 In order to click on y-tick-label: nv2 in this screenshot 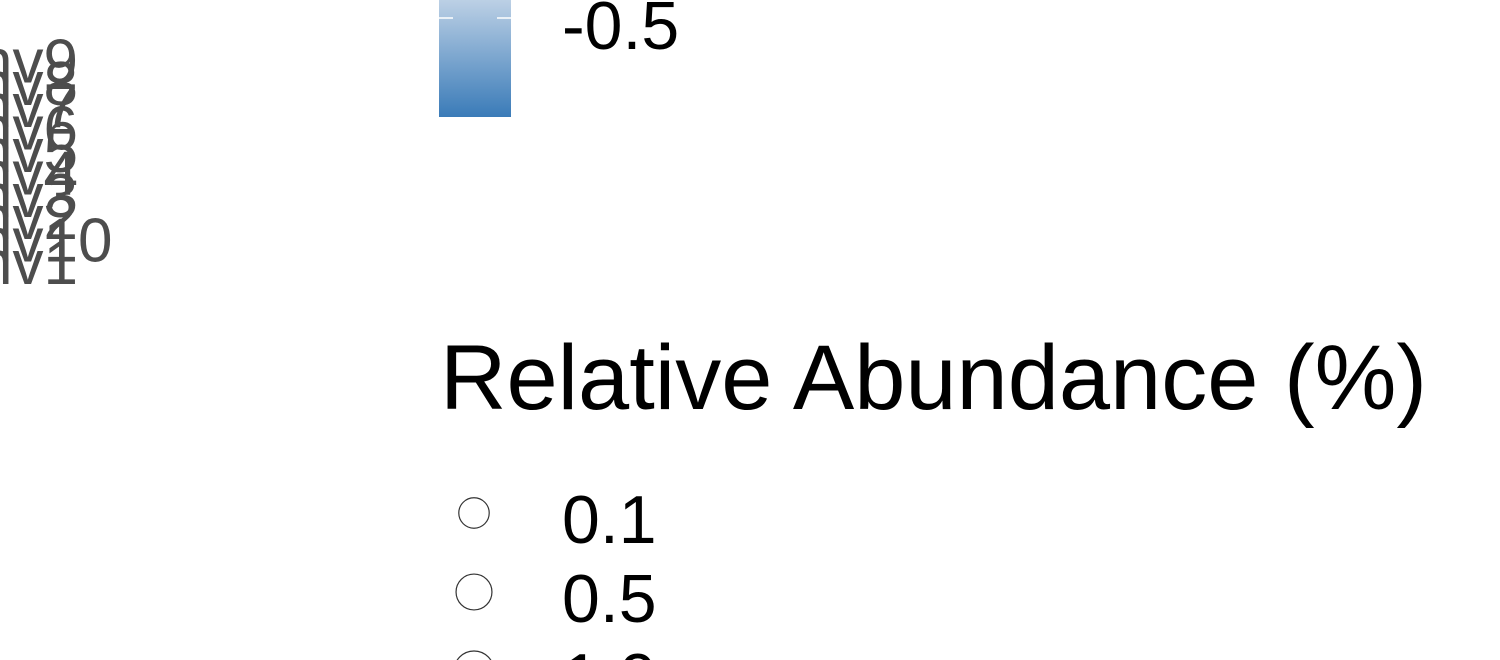, I will do `click(39, 218)`.